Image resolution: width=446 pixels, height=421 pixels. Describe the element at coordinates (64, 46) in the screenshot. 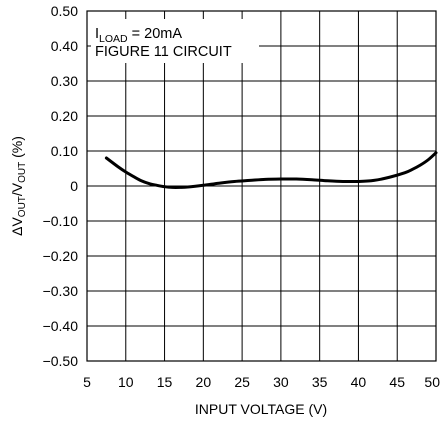

I see `y-tick-label-1: 0.40` at that location.